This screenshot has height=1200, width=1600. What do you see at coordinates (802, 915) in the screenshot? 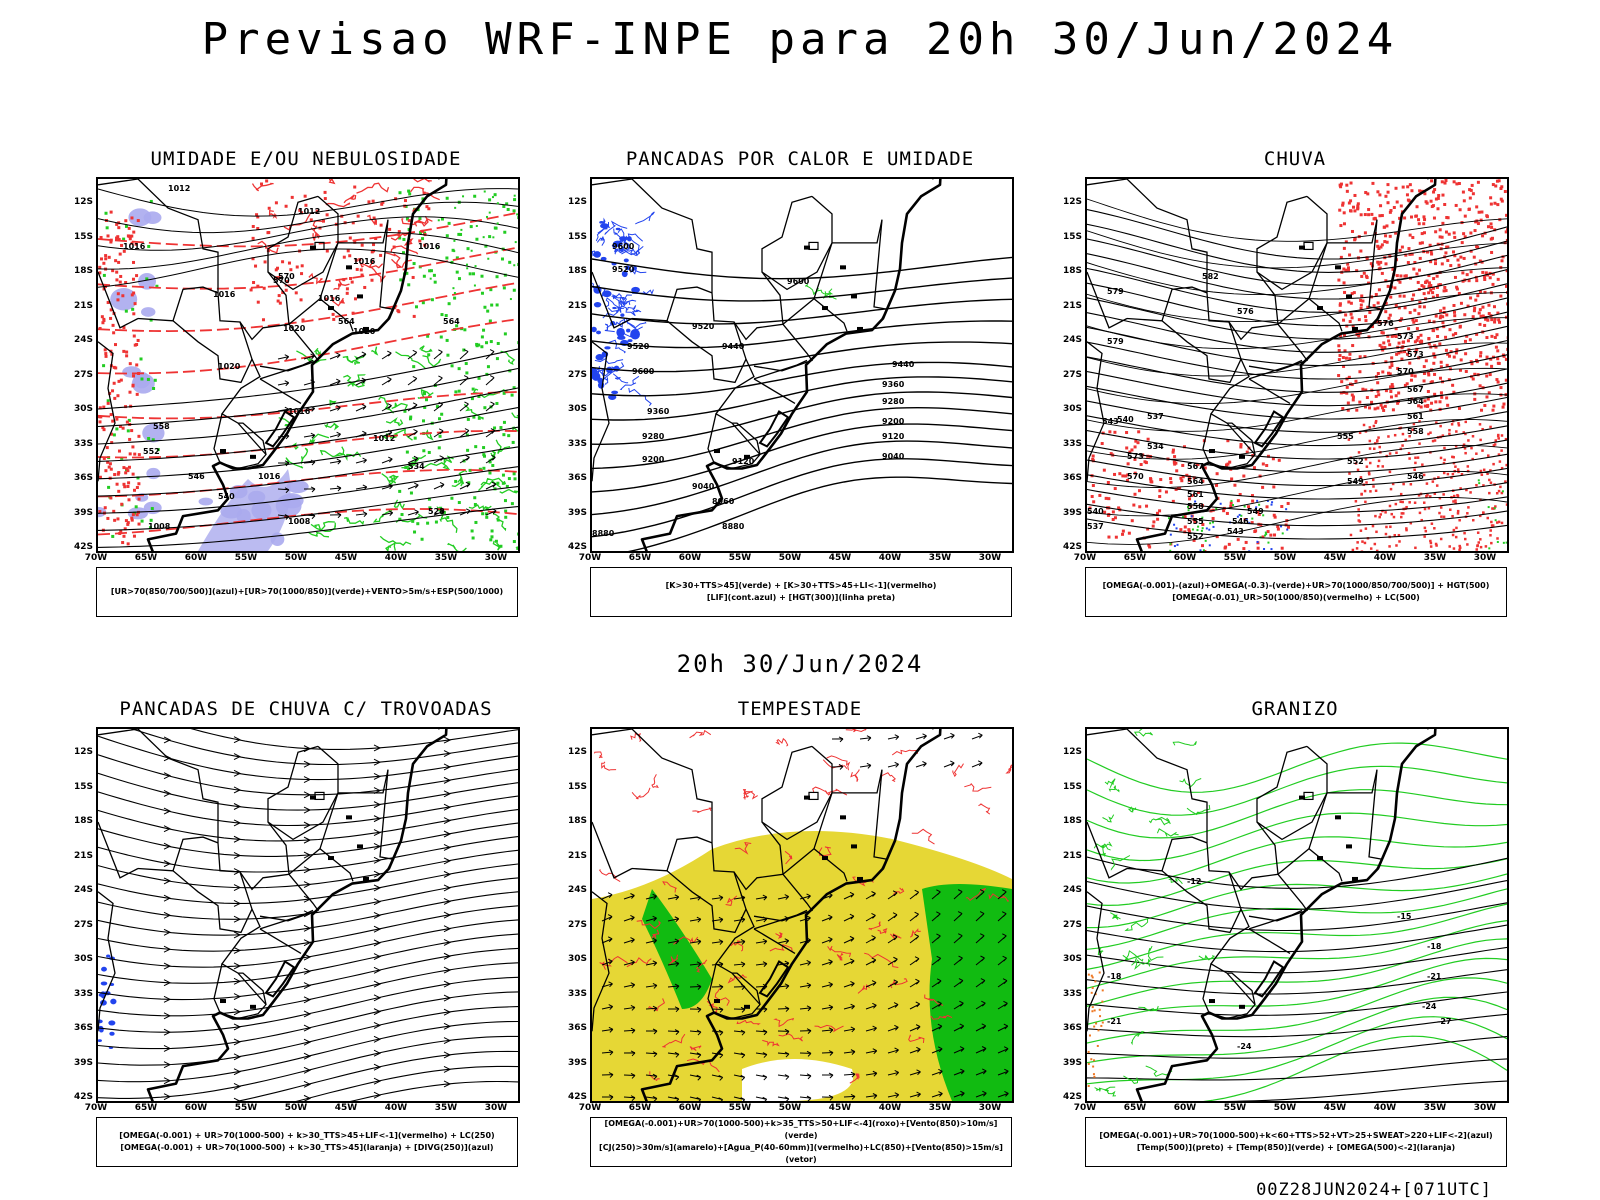
I see `map-graphic` at bounding box center [802, 915].